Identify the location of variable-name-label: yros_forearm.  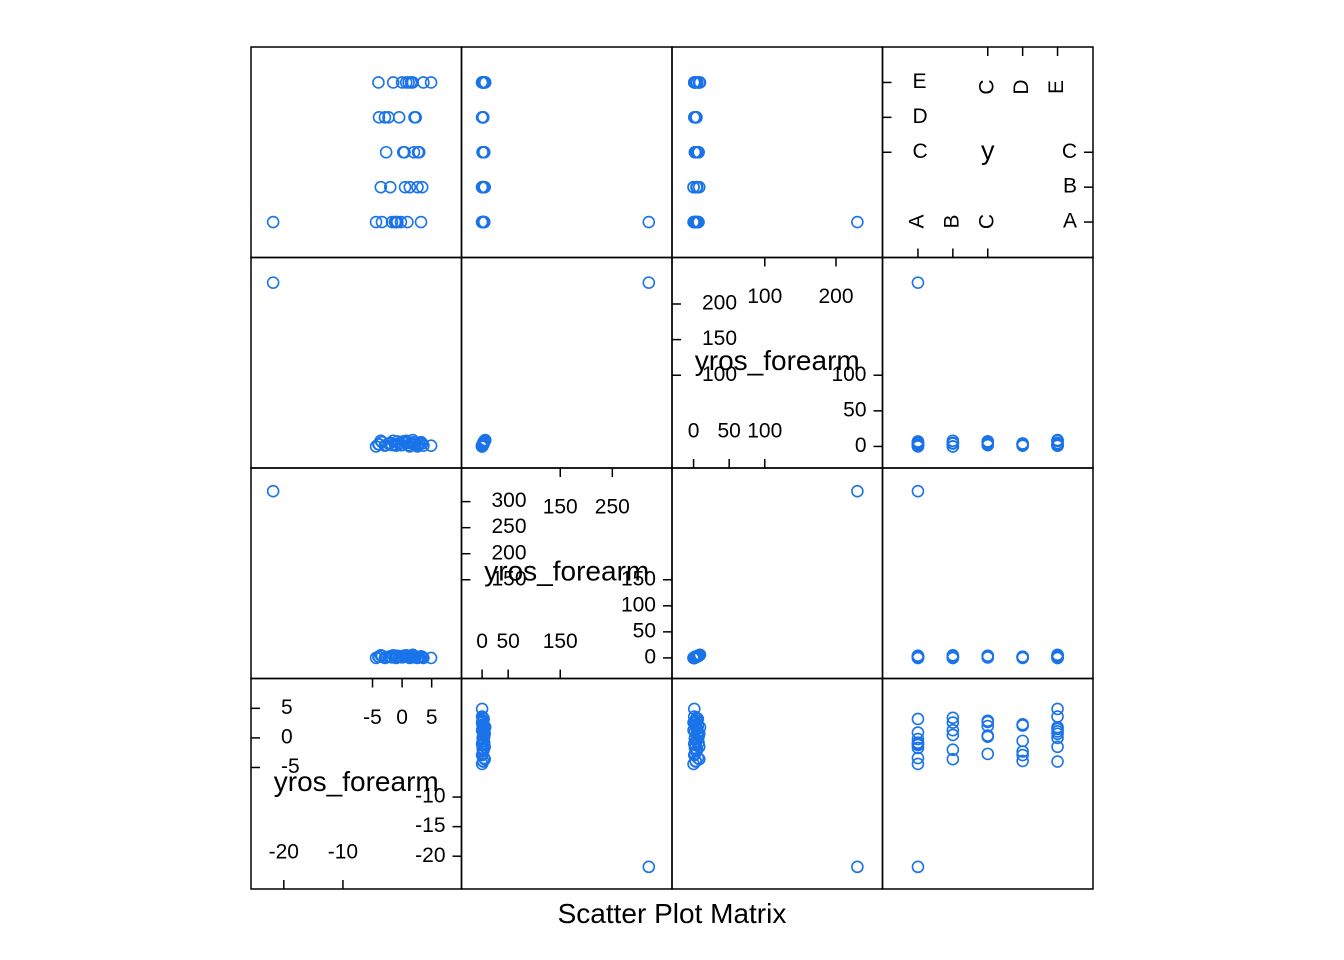
(777, 360).